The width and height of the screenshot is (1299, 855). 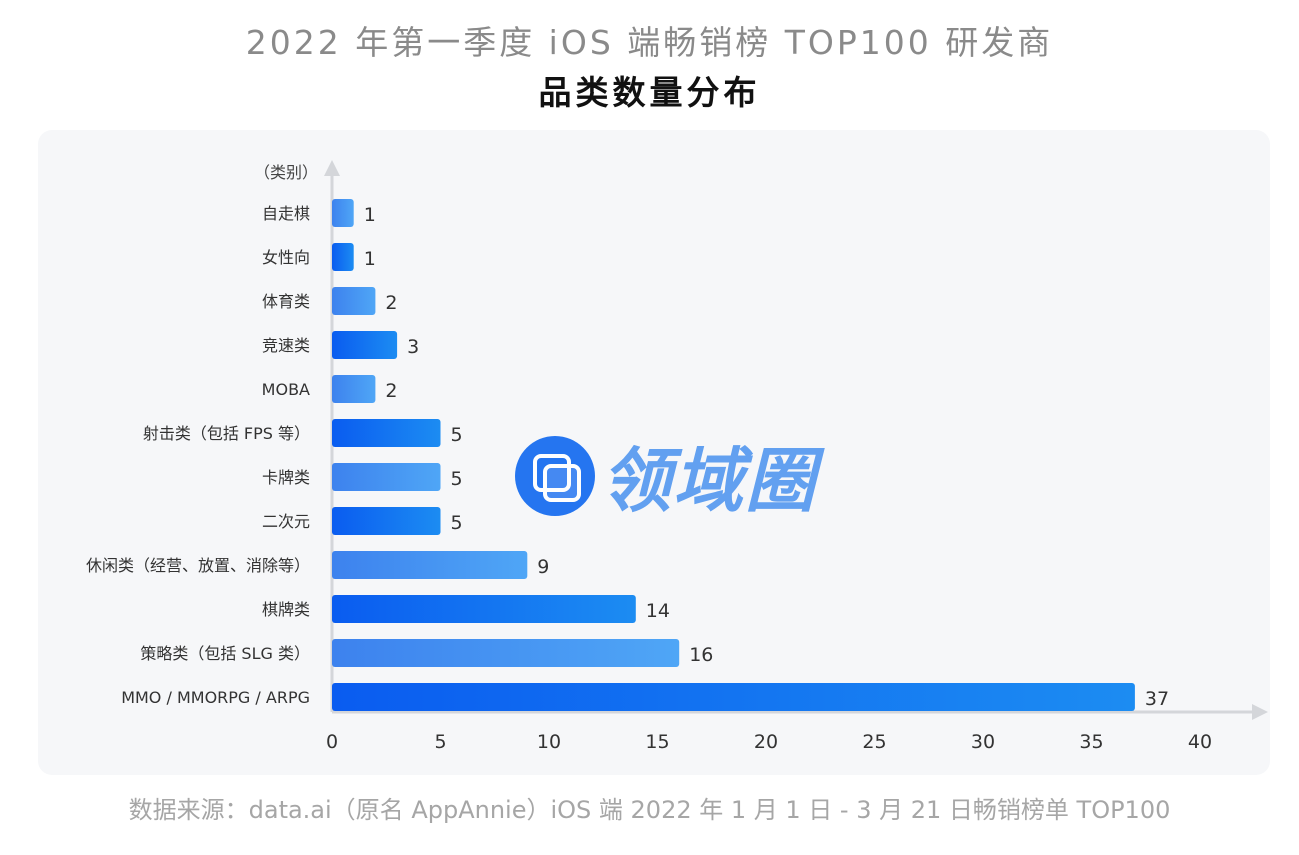 What do you see at coordinates (1260, 712) in the screenshot?
I see `x-axis-arrow-icon` at bounding box center [1260, 712].